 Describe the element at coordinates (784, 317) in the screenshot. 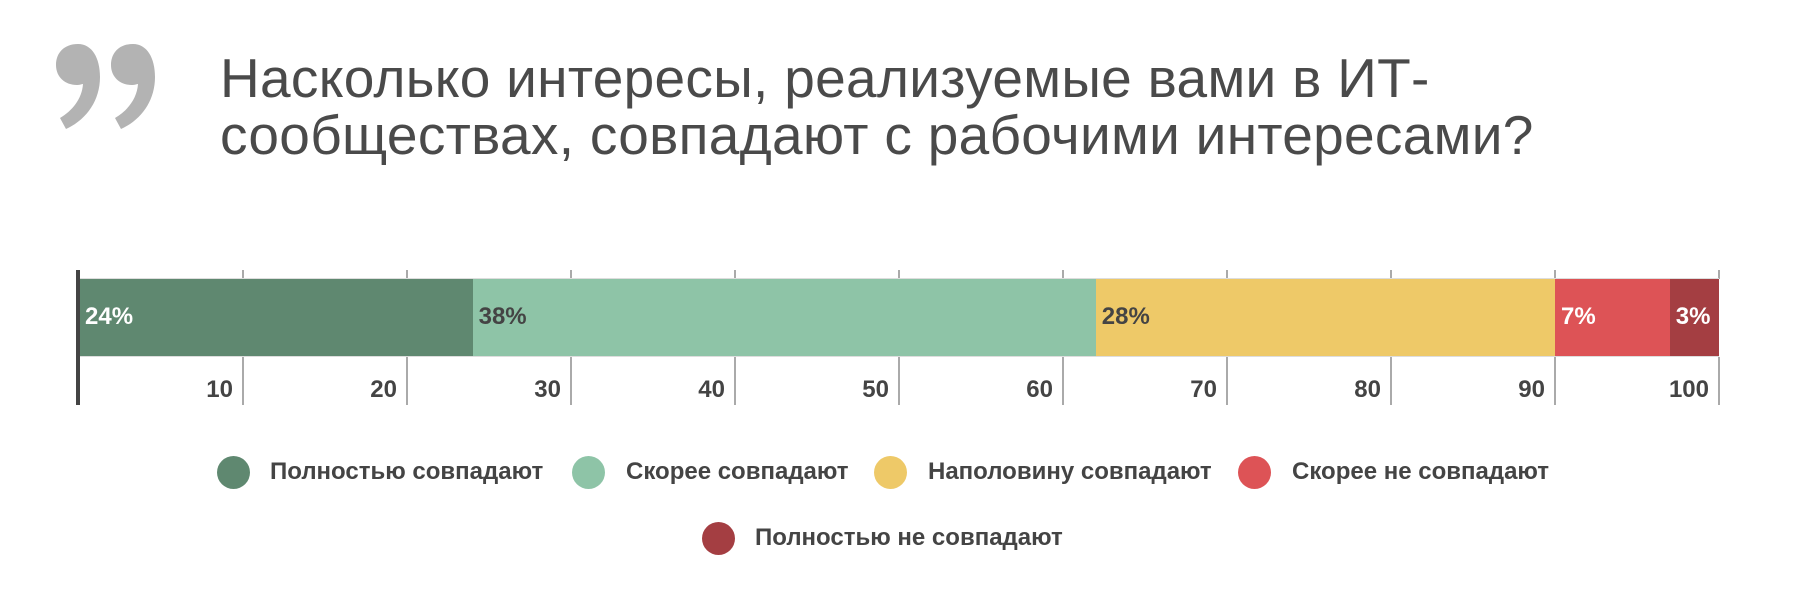

I see `bar-segment-rather-match: 38%` at that location.